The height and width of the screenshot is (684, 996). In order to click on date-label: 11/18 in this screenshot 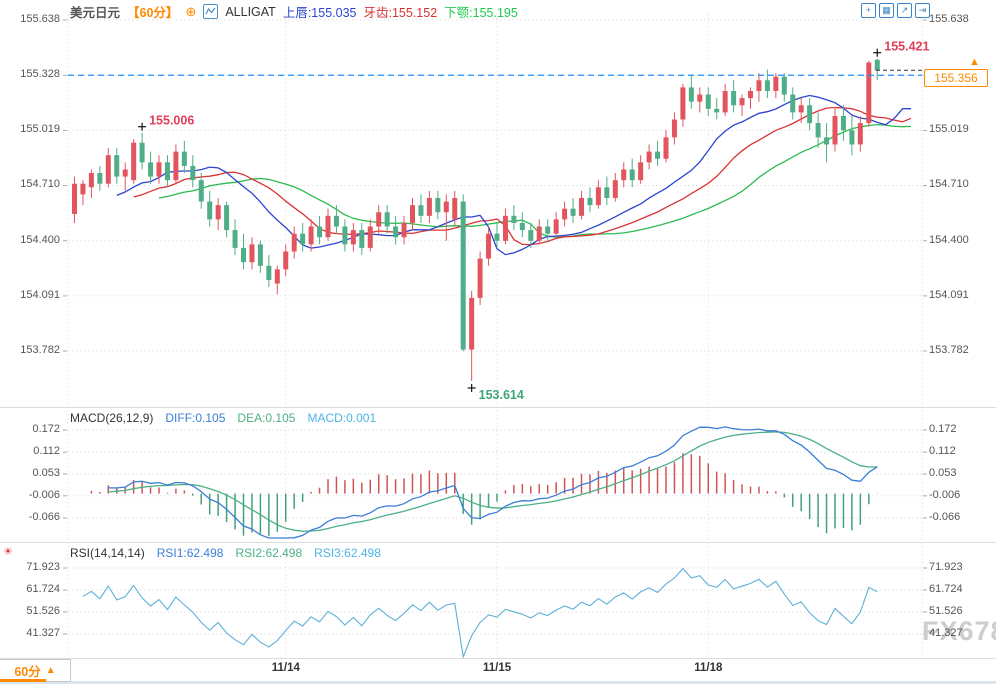, I will do `click(708, 668)`.